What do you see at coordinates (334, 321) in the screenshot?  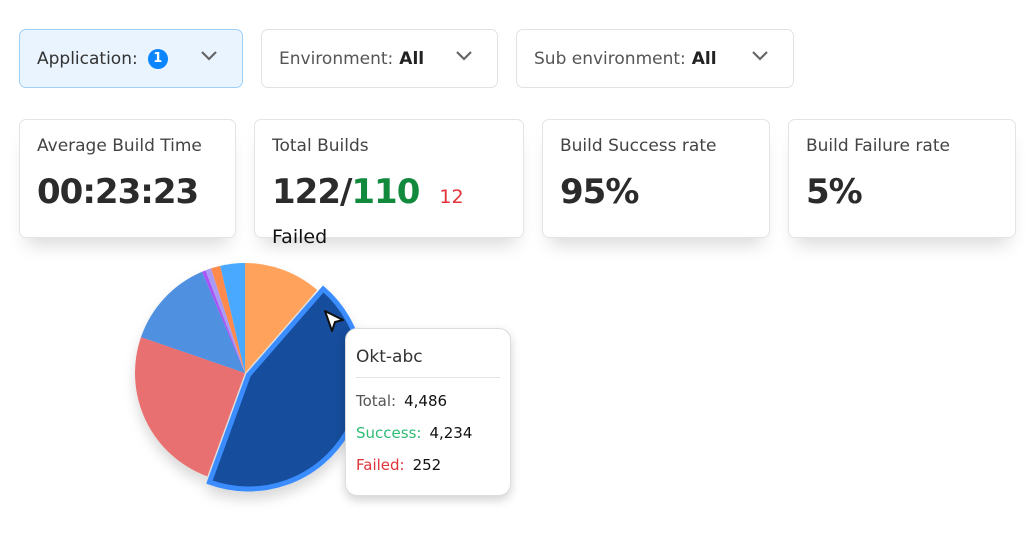 I see `mouse-cursor-icon` at bounding box center [334, 321].